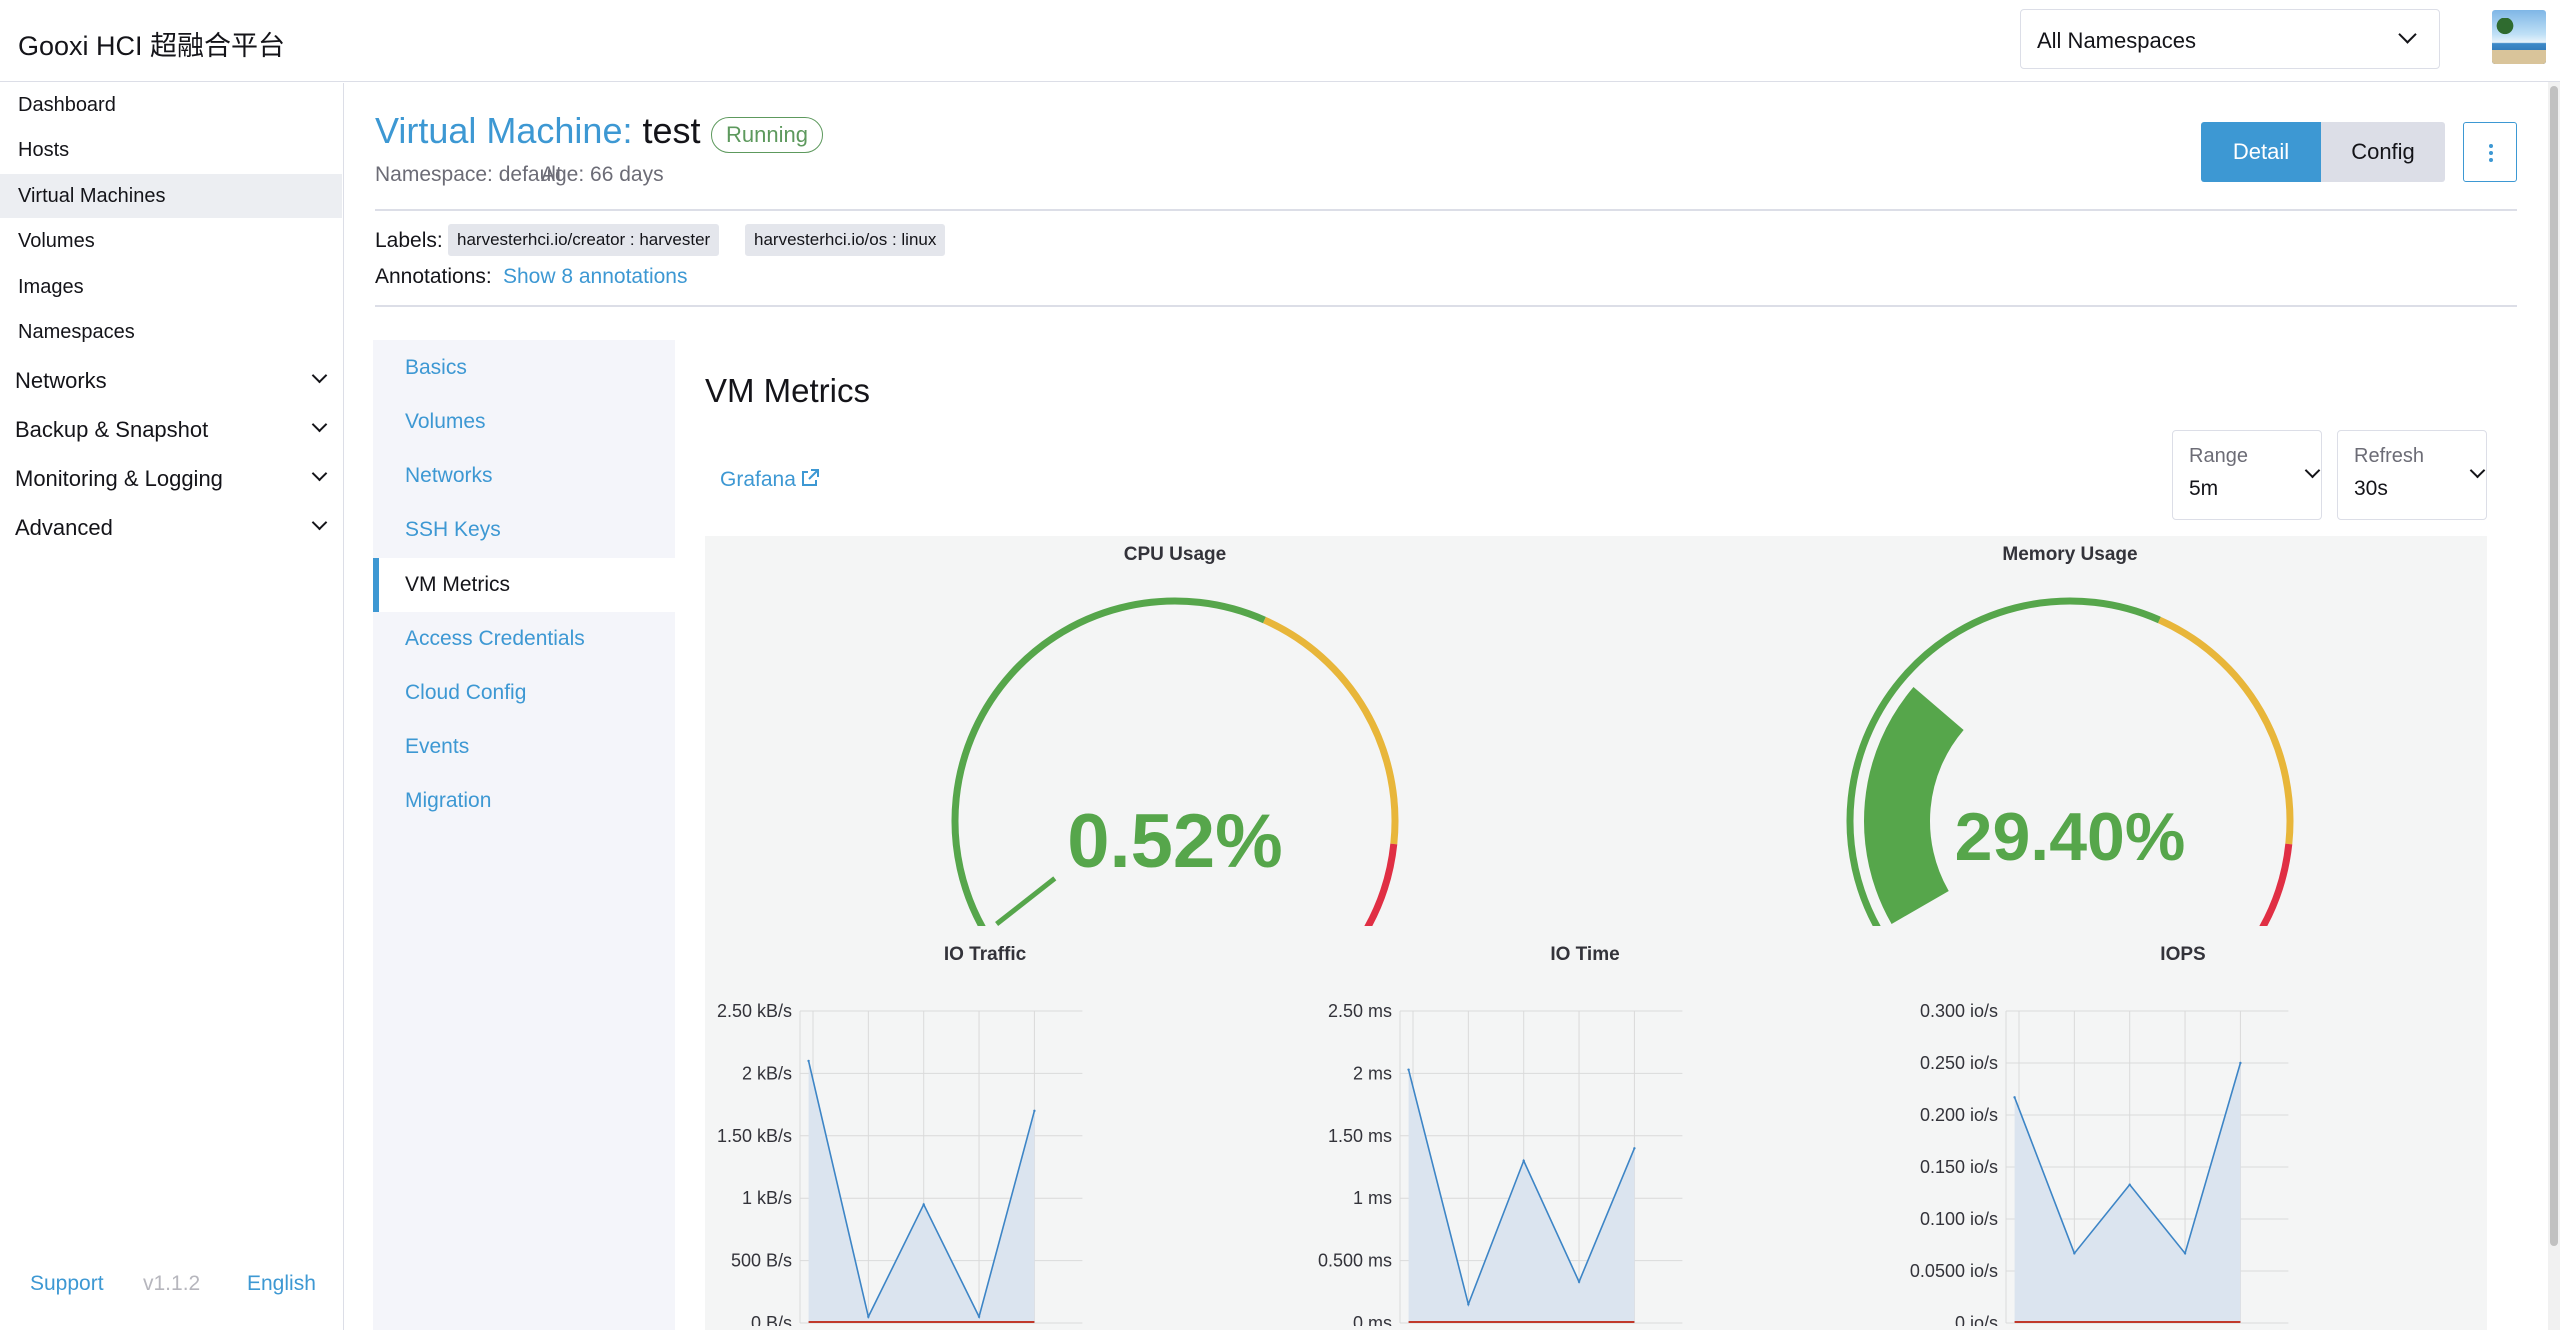 The width and height of the screenshot is (2560, 1330). Describe the element at coordinates (2491, 160) in the screenshot. I see `more-dot` at that location.